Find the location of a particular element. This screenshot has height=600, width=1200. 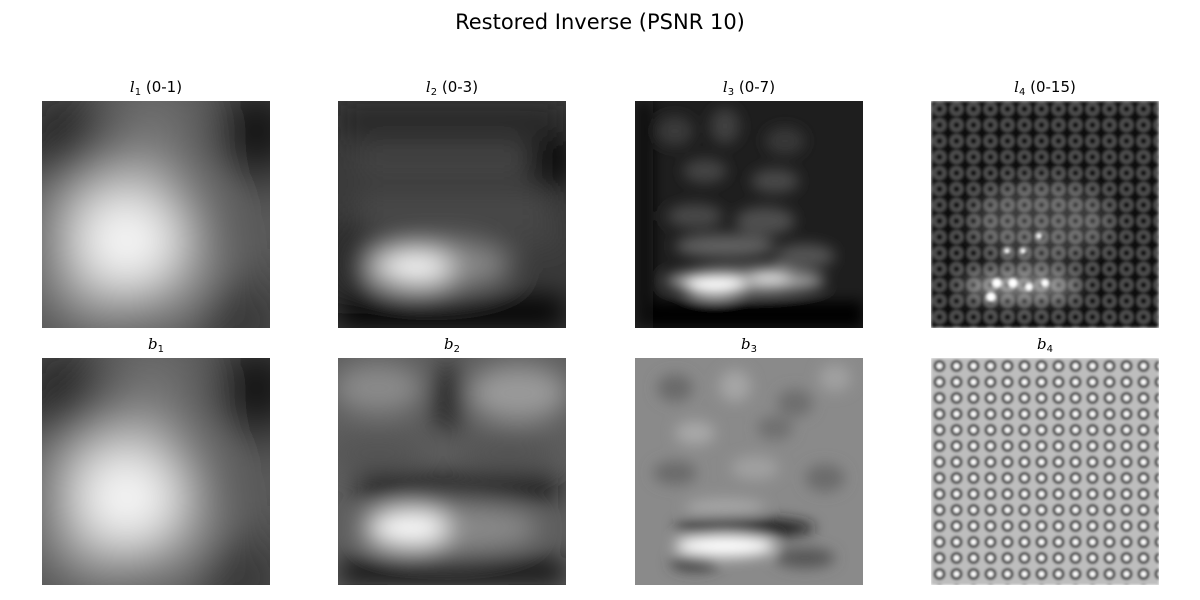

image-b4 is located at coordinates (1045, 471).